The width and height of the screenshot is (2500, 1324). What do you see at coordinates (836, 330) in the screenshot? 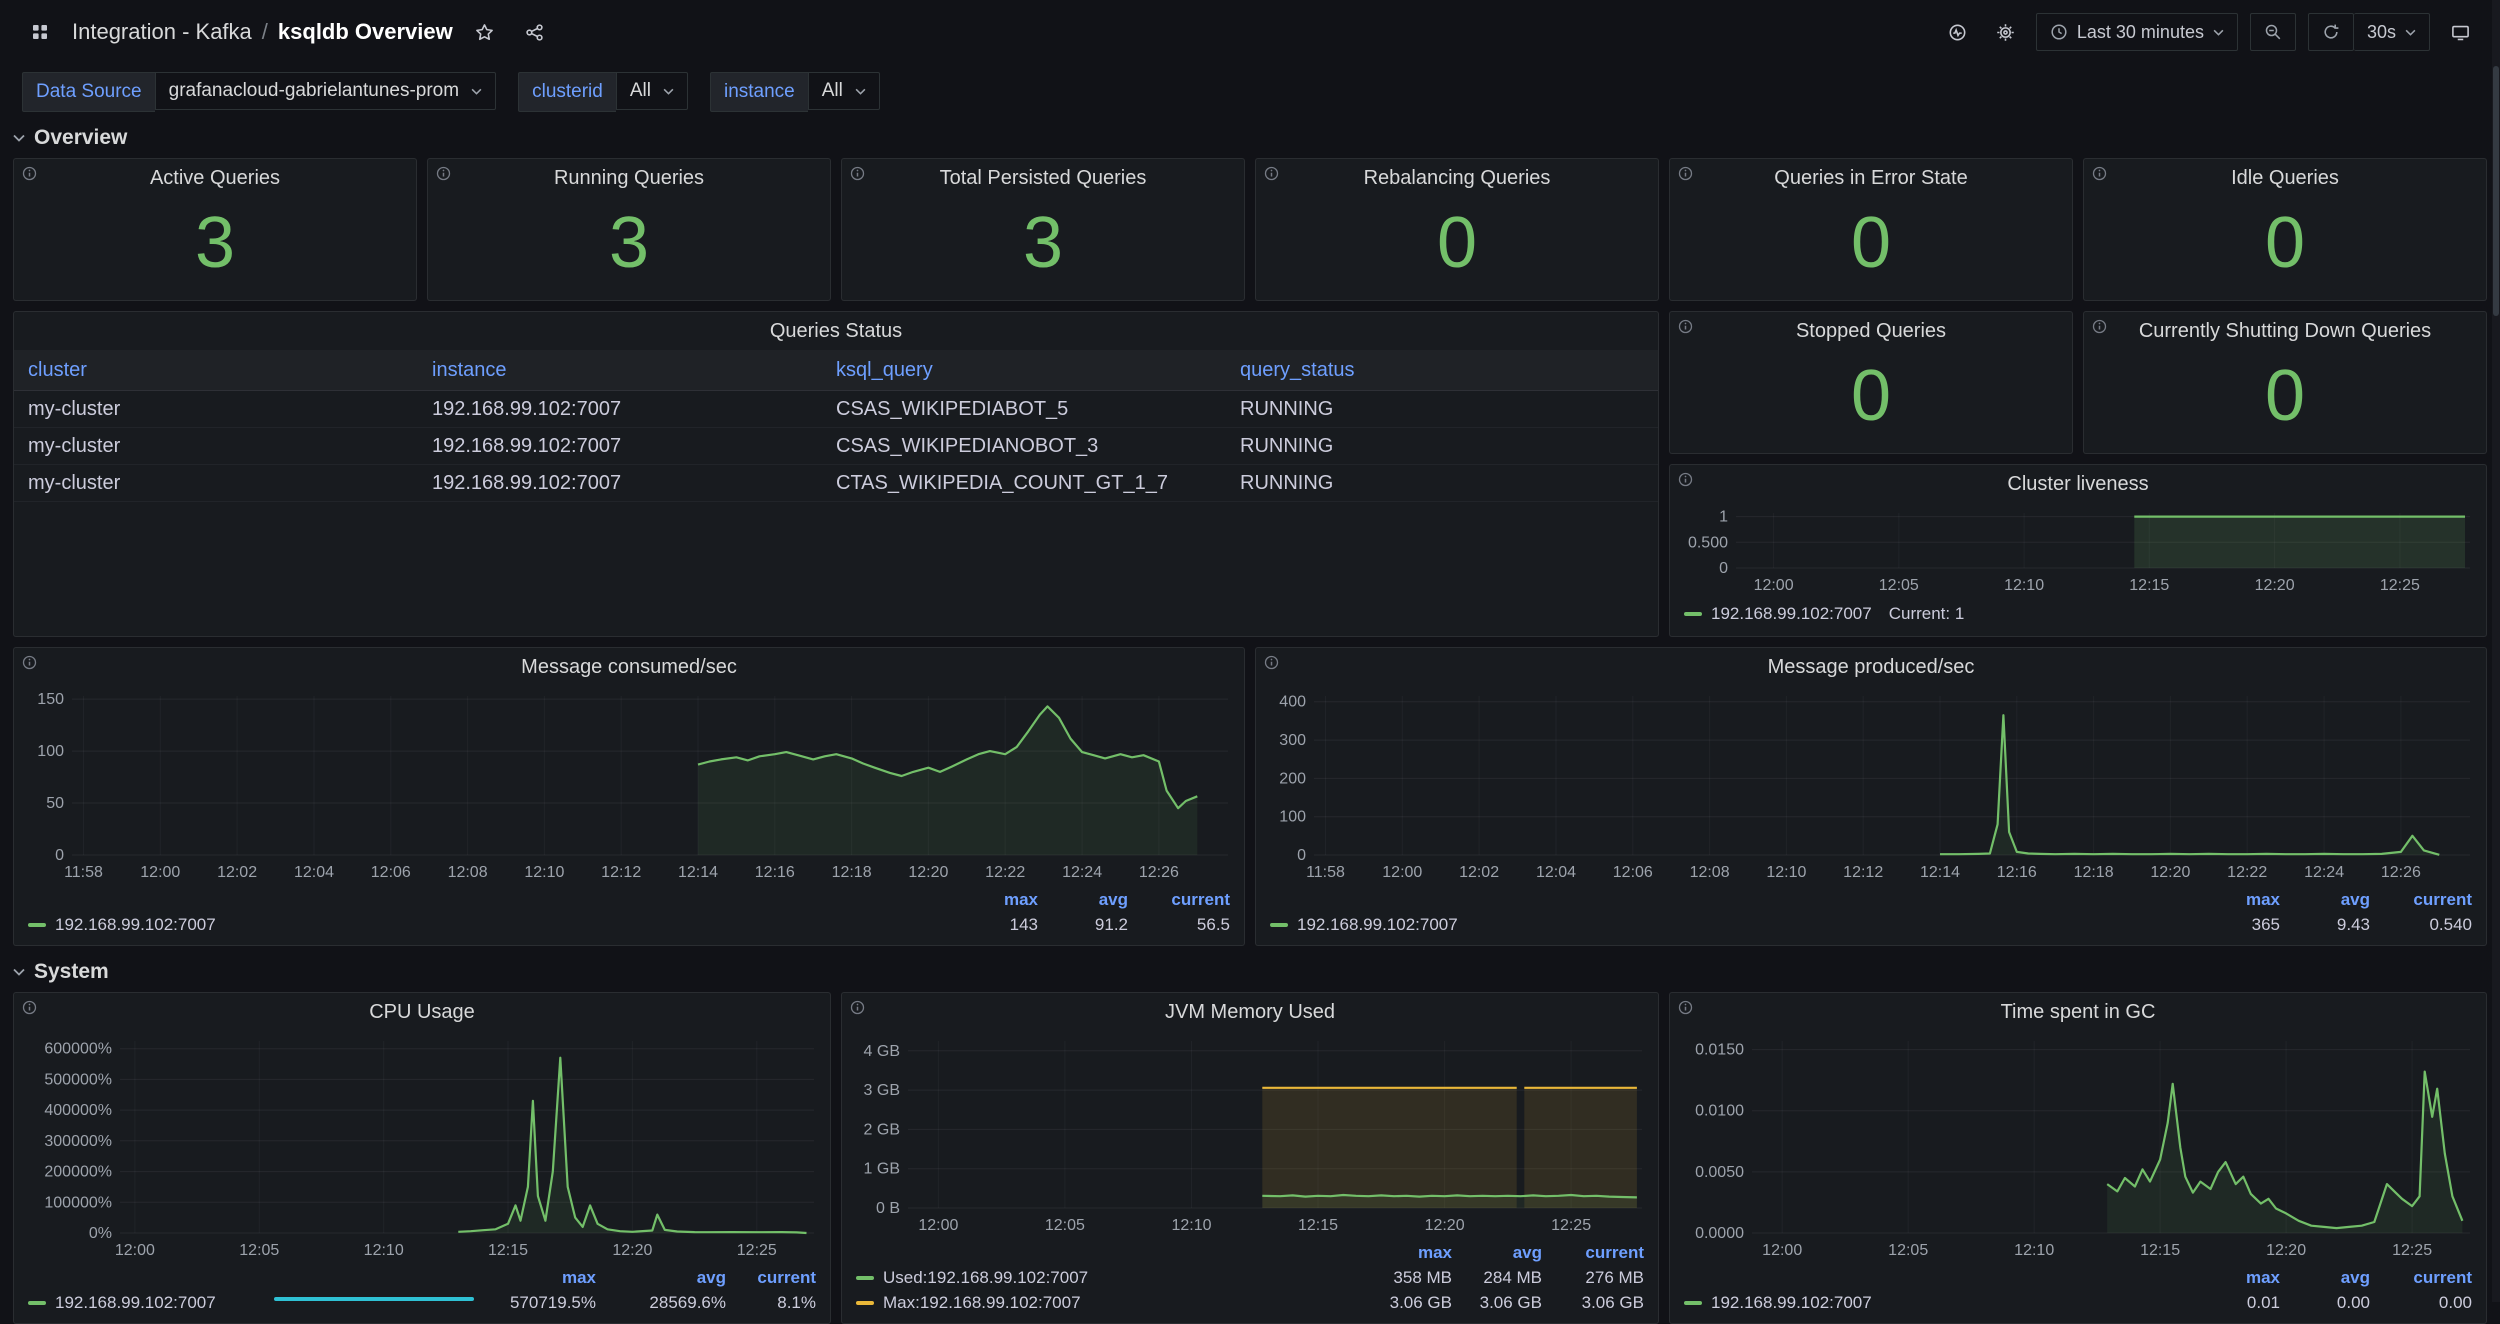
I see `panel-title: Queries Status` at bounding box center [836, 330].